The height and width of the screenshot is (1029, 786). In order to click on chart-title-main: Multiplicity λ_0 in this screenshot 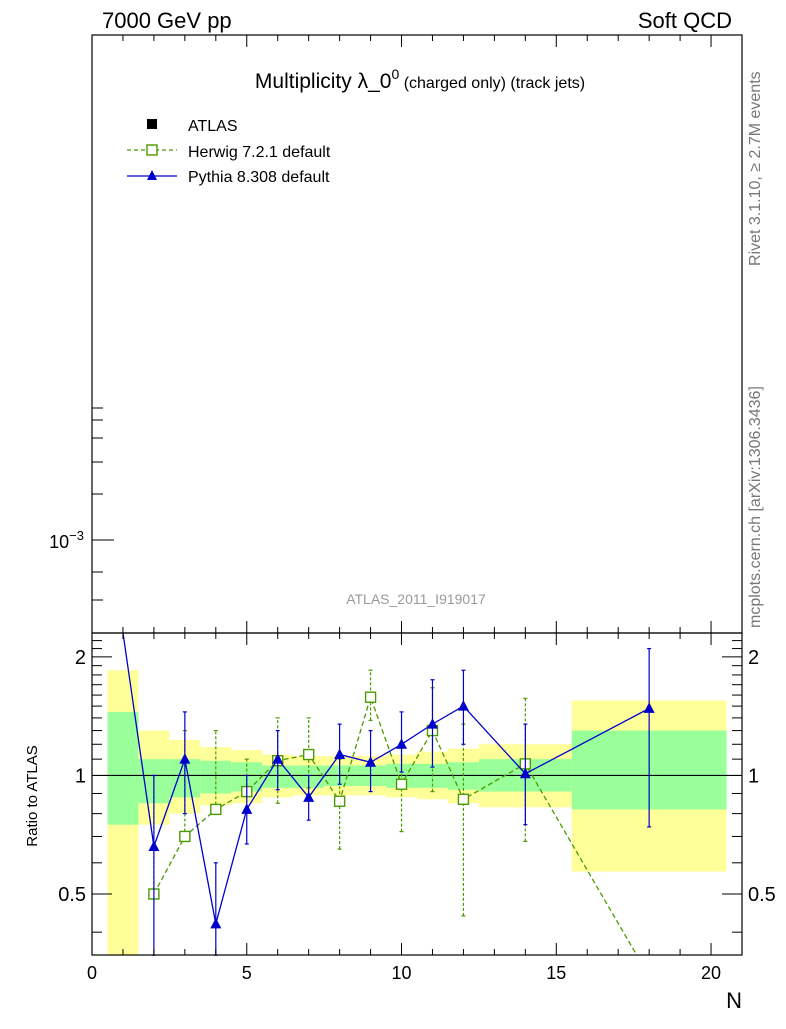, I will do `click(323, 81)`.